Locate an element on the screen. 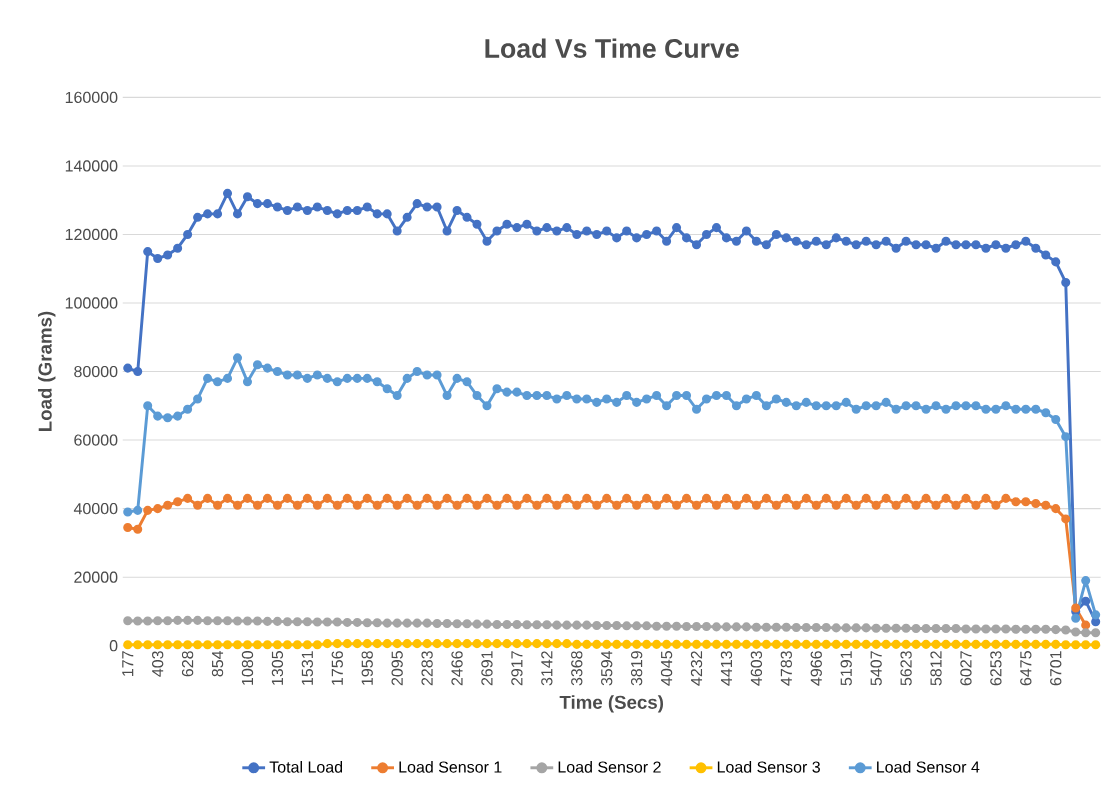 This screenshot has width=1110, height=796. x-tick-label: 4045 is located at coordinates (666, 668).